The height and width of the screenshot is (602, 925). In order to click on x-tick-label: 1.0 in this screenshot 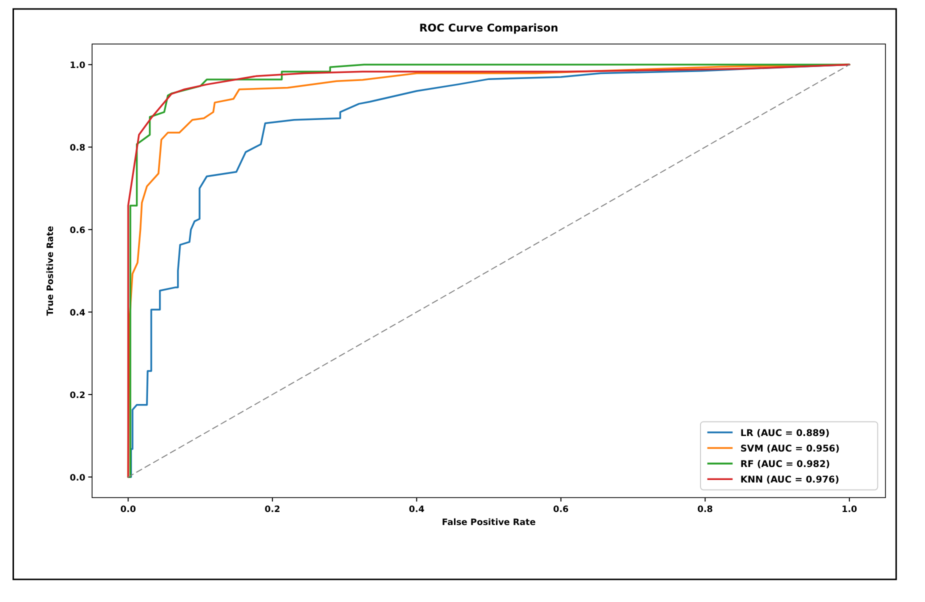, I will do `click(850, 510)`.